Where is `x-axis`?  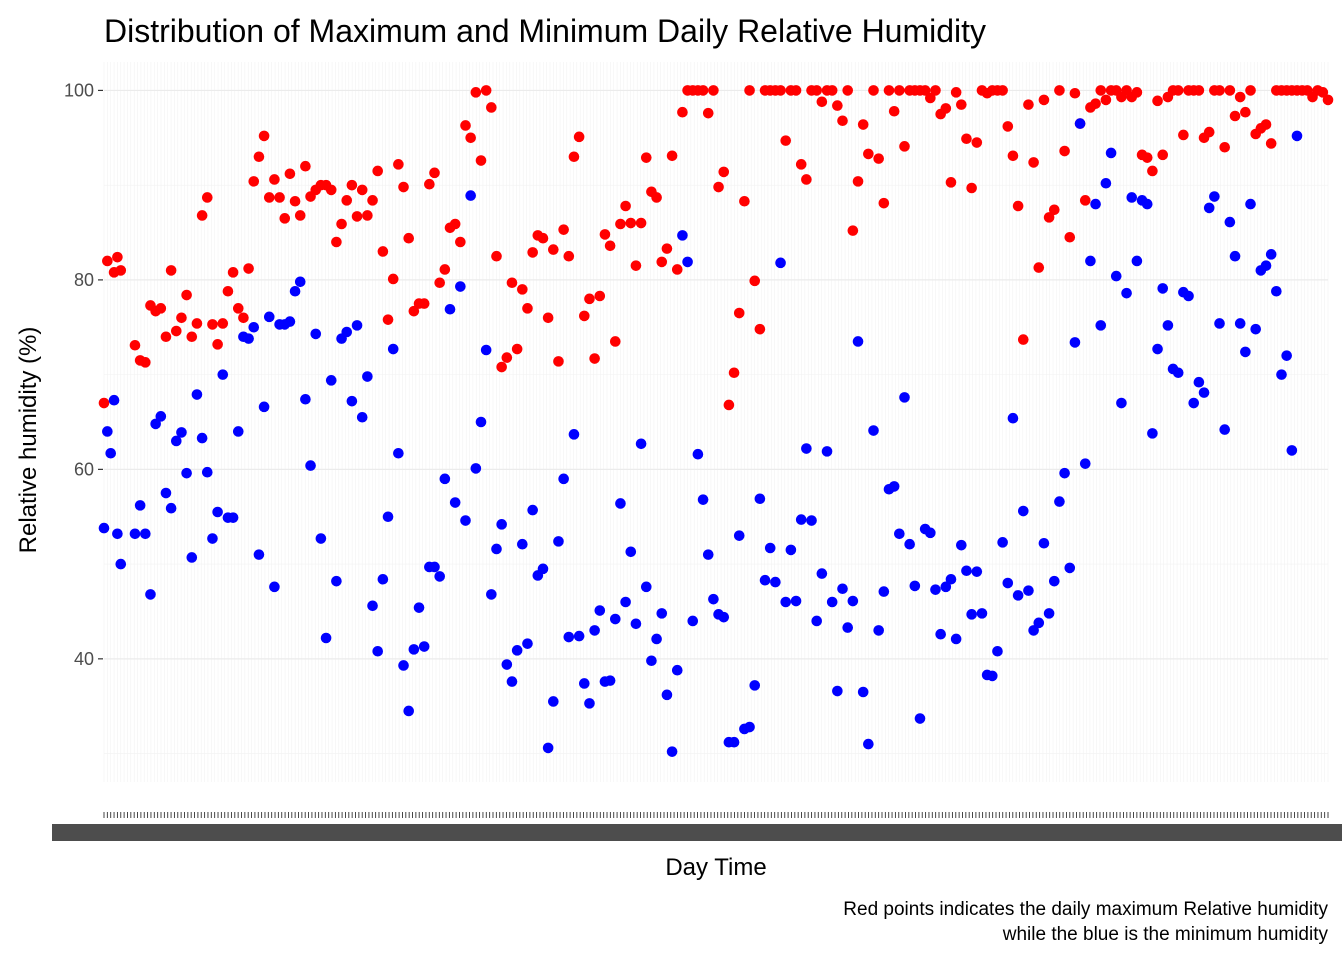
x-axis is located at coordinates (697, 826).